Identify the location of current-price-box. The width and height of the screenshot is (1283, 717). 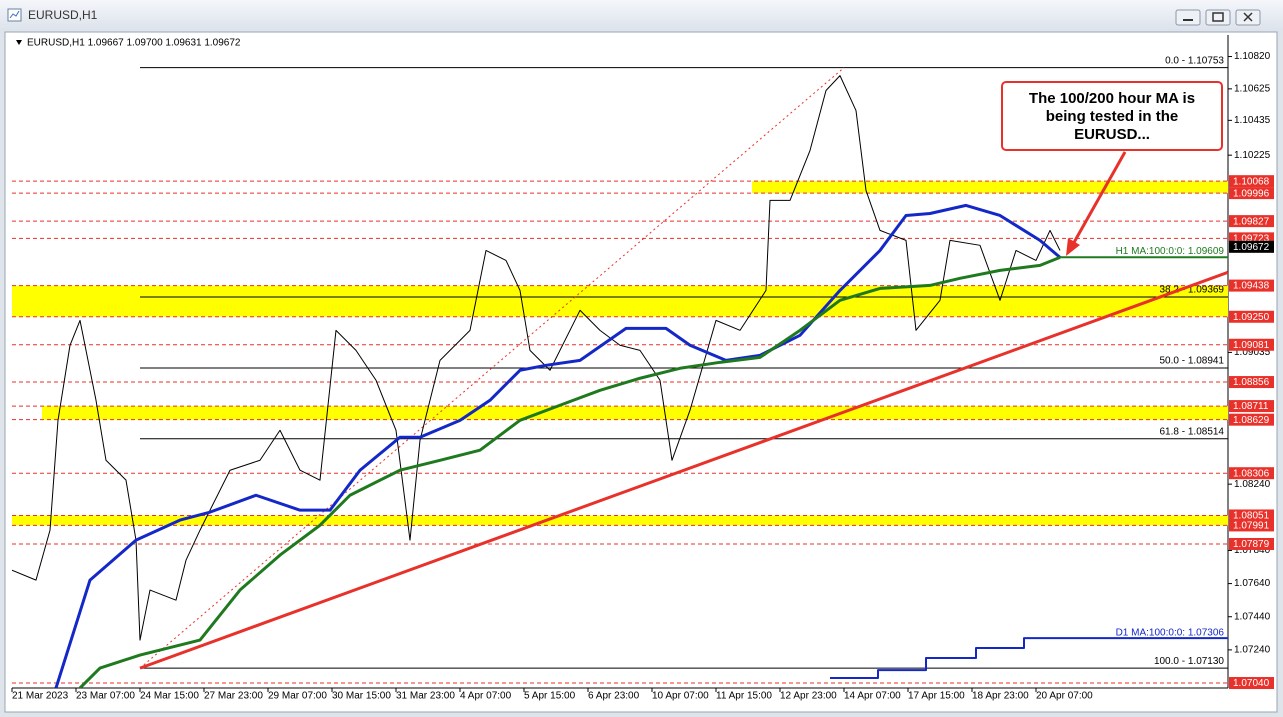
(1251, 246).